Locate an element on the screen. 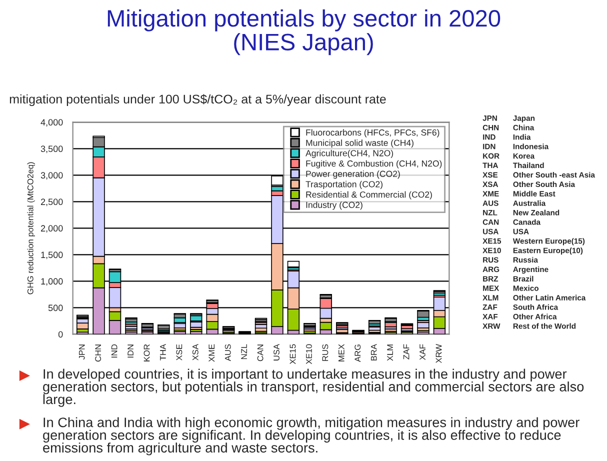  legend-label: Fugitive & Combustion (CH4, N2O) is located at coordinates (374, 164).